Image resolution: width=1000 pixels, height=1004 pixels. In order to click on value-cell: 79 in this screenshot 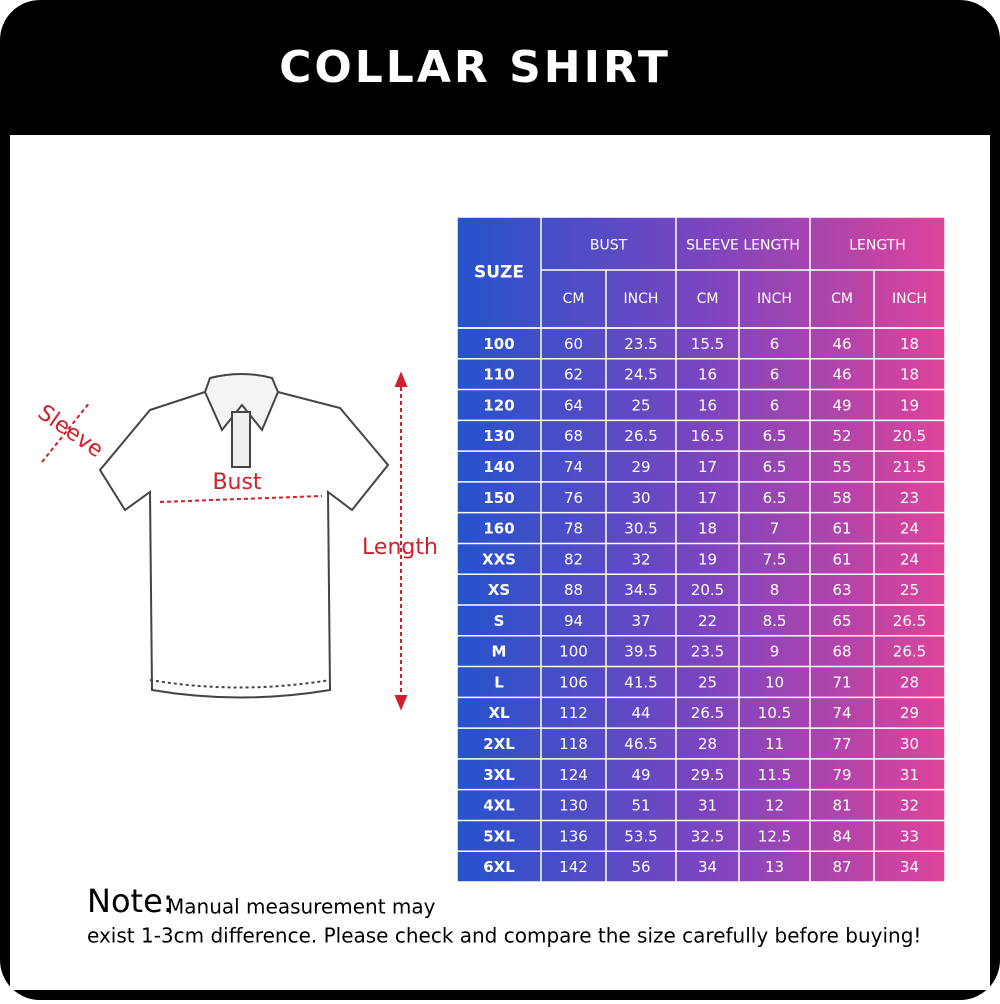, I will do `click(841, 775)`.